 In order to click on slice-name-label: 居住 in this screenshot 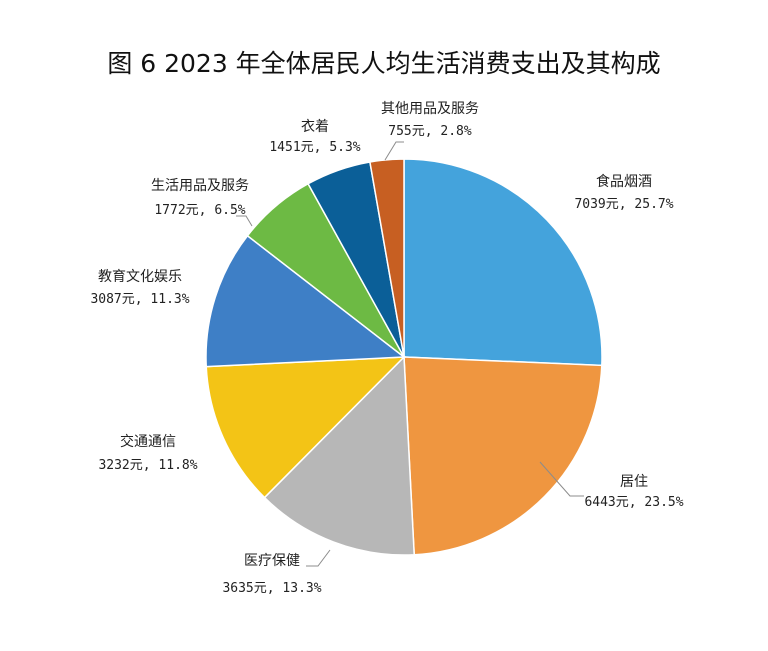, I will do `click(634, 482)`.